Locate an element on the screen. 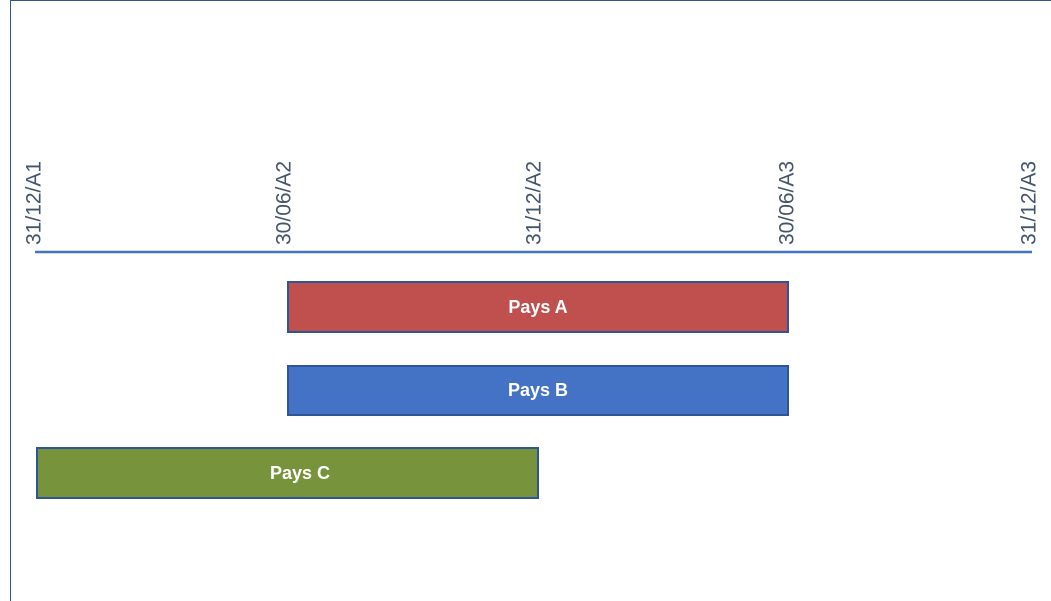 The height and width of the screenshot is (601, 1051). date-label: 31/12/A2 is located at coordinates (534, 203).